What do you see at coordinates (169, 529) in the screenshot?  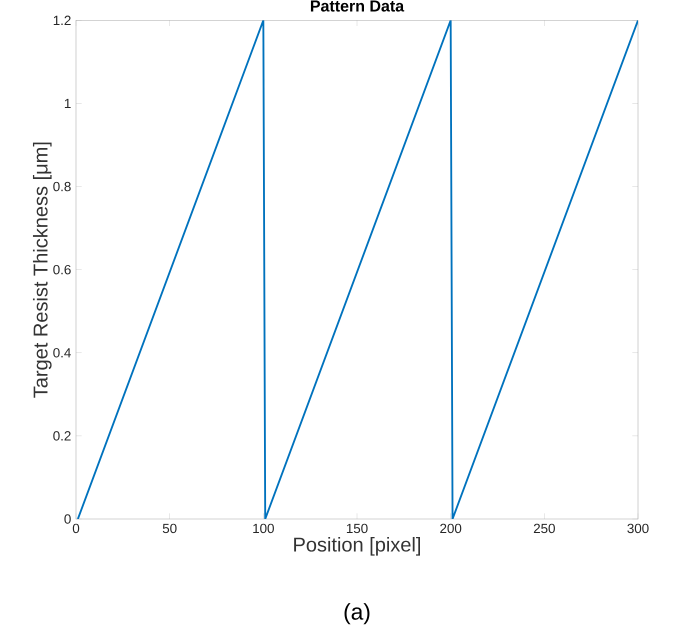 I see `x-tick-label: 50` at bounding box center [169, 529].